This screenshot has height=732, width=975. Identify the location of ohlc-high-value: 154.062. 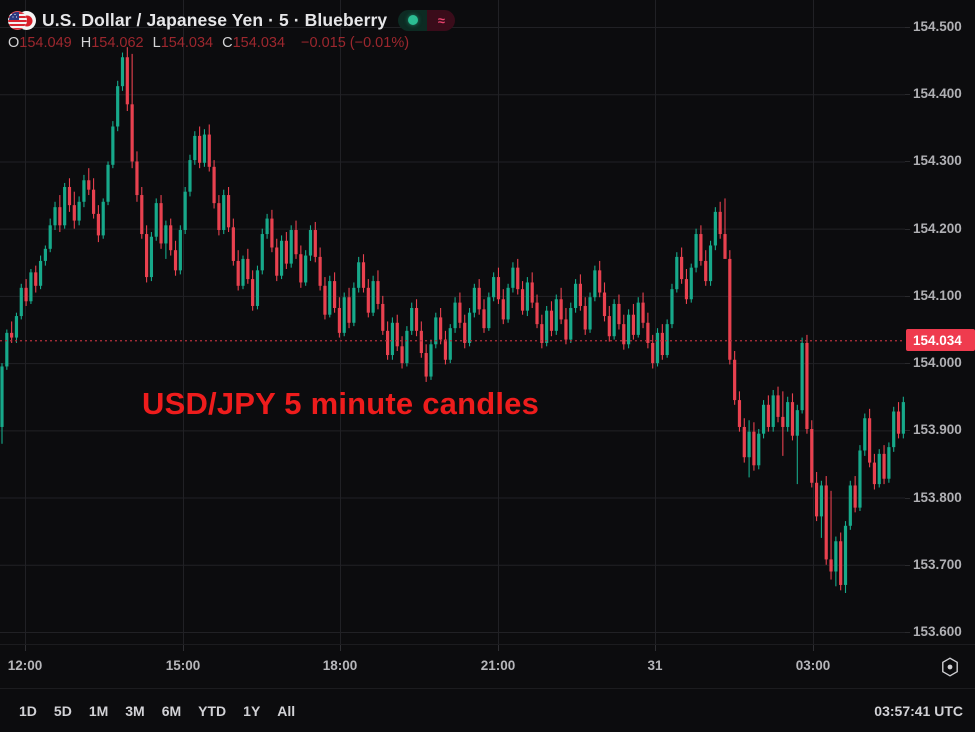
(117, 43).